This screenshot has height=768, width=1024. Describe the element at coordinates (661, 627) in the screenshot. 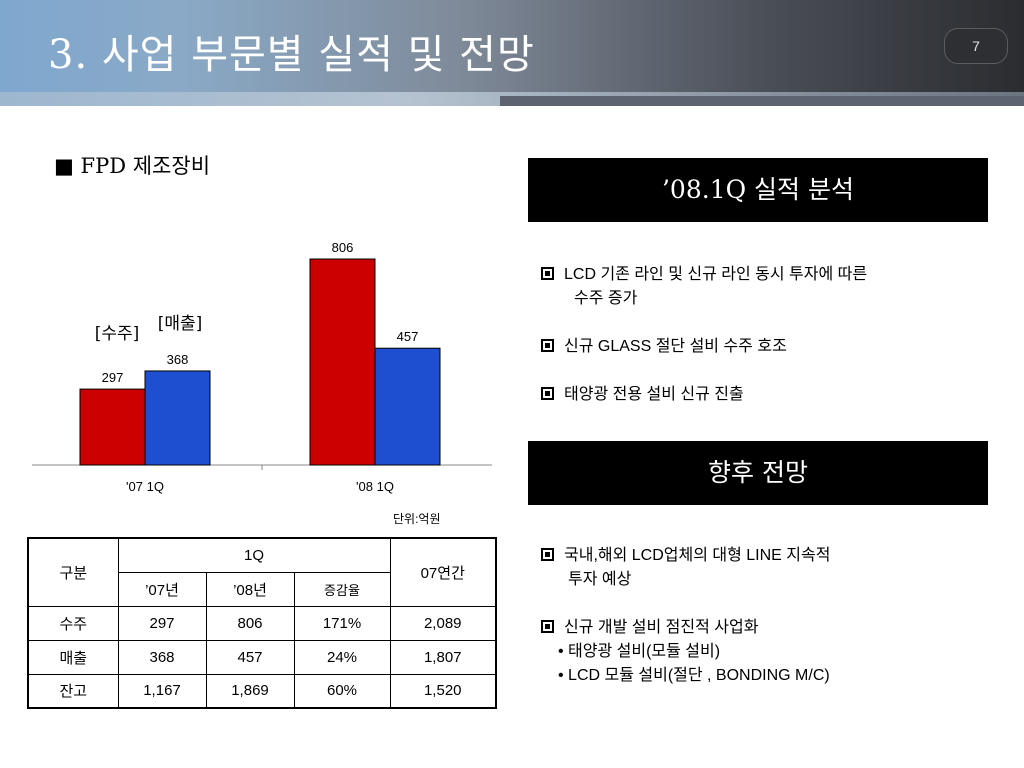

I see `bullet-text: 신규 개발 설비 점진적 사업화` at that location.